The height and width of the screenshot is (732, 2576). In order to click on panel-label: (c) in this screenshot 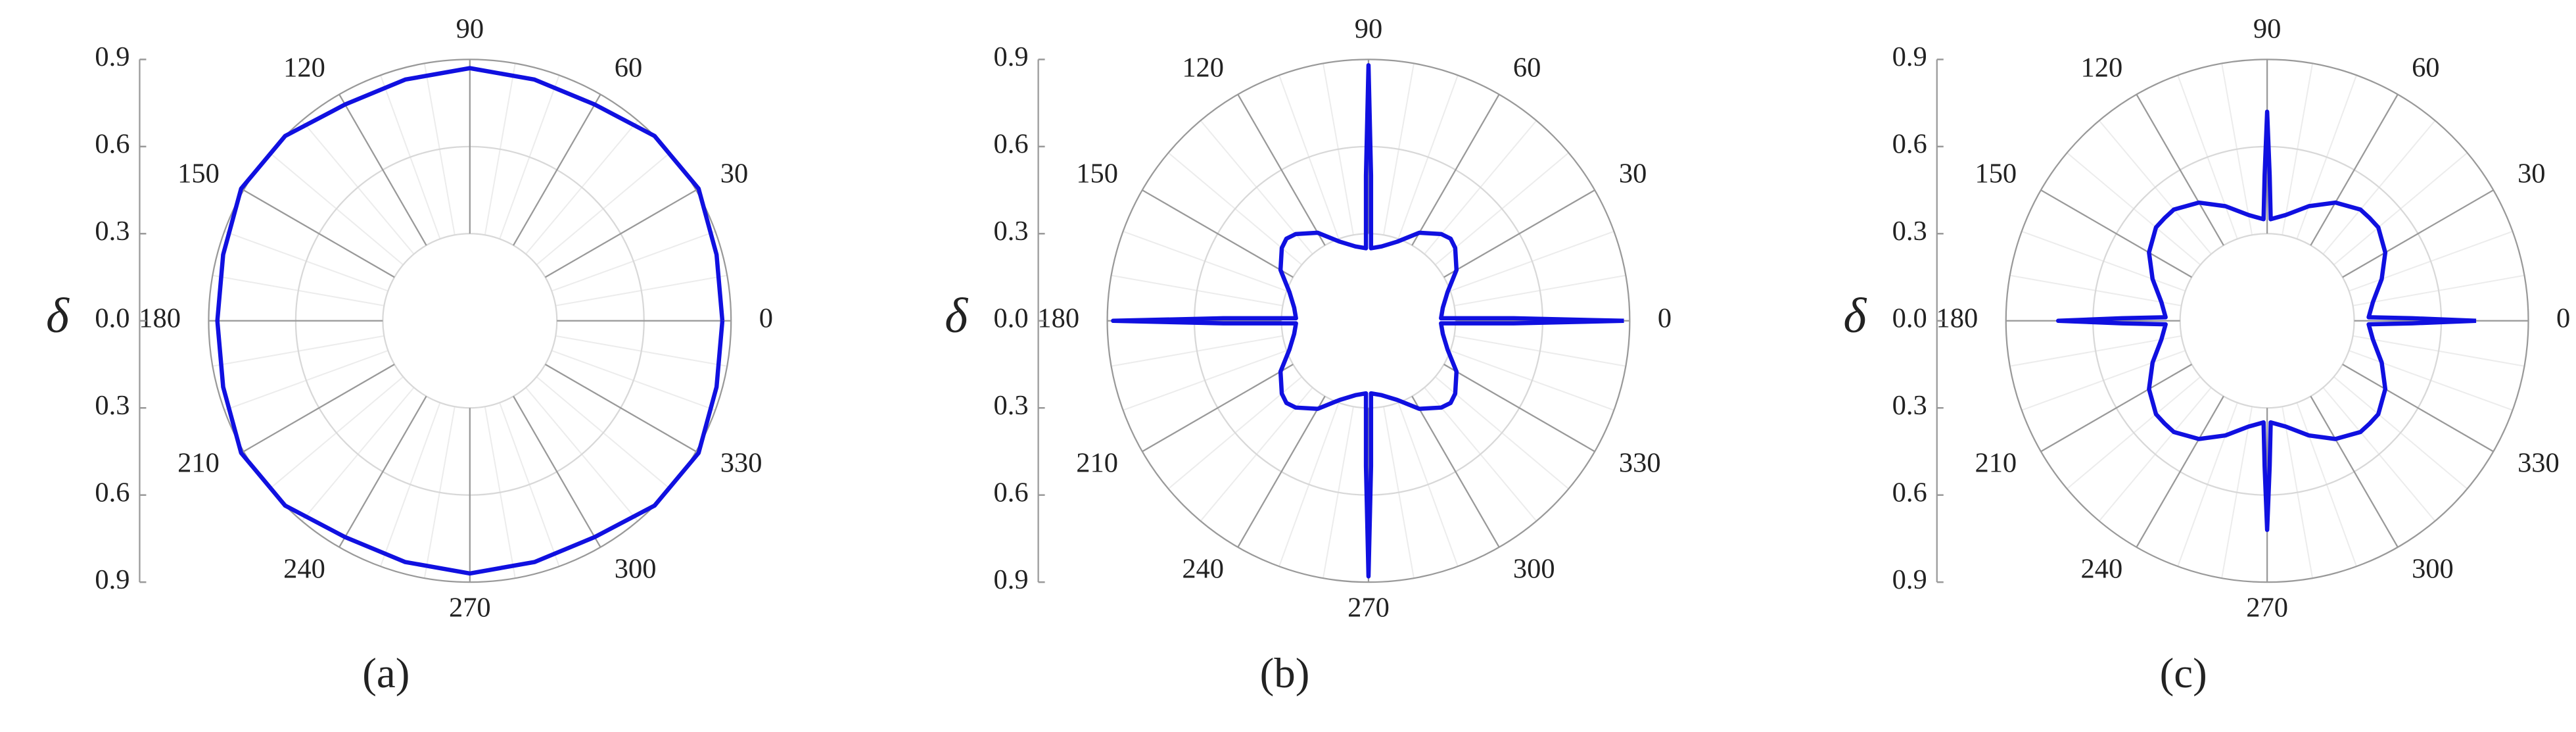, I will do `click(2183, 673)`.